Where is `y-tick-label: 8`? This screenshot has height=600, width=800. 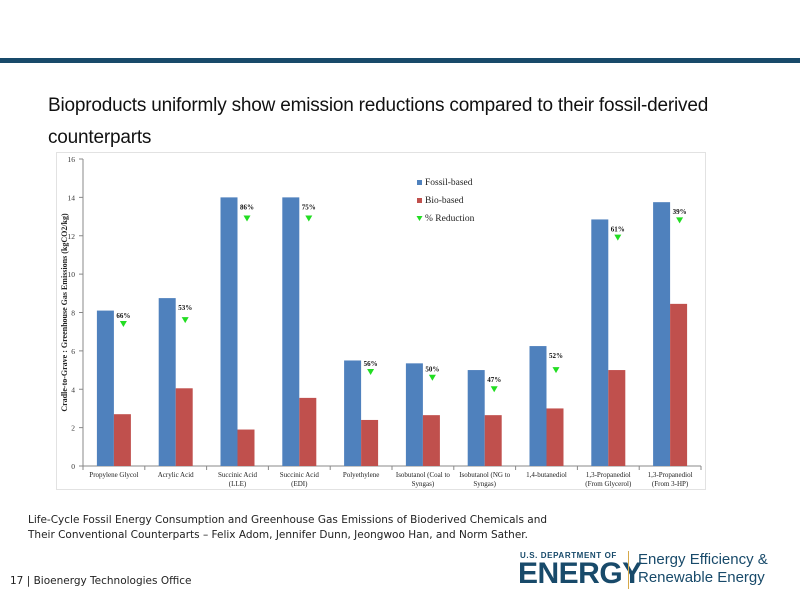
y-tick-label: 8 is located at coordinates (73, 313).